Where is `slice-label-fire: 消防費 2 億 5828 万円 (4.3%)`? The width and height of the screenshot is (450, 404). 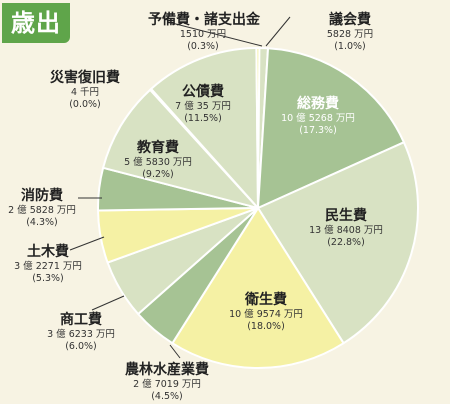
slice-label-fire: 消防費 2 億 5828 万円 (4.3%) is located at coordinates (42, 208).